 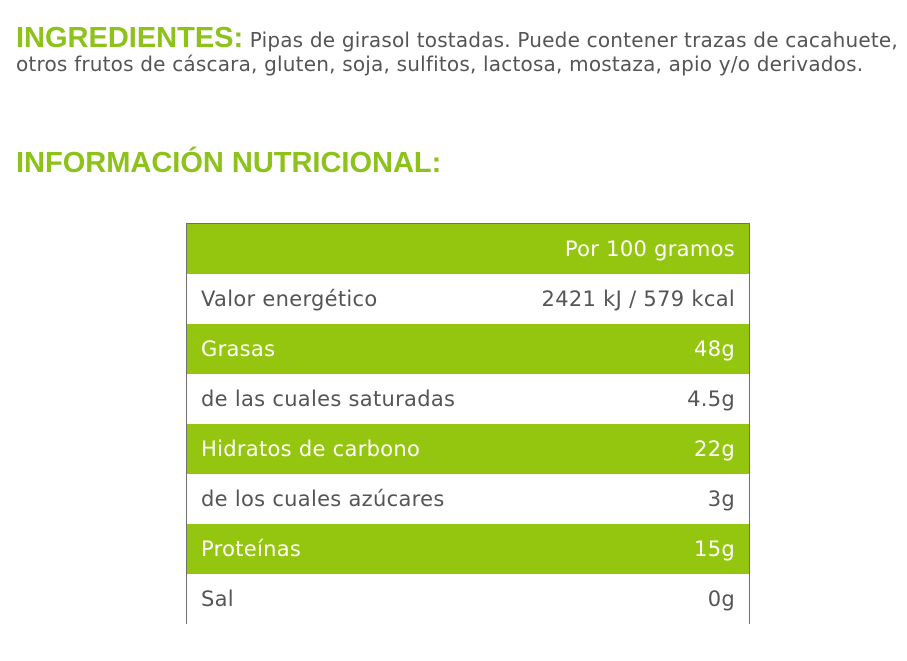 What do you see at coordinates (711, 399) in the screenshot?
I see `nutrient-value: 4.5g` at bounding box center [711, 399].